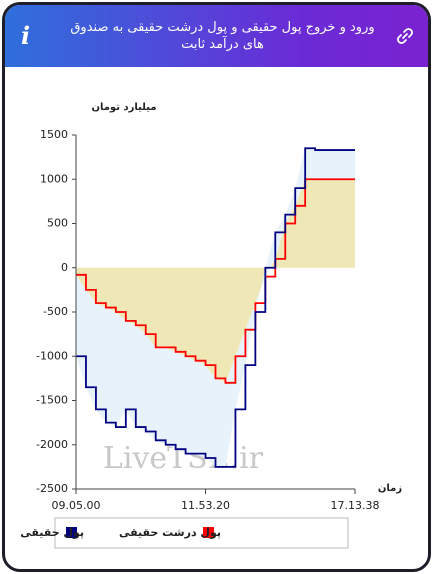 Image resolution: width=433 pixels, height=574 pixels. I want to click on x-axis-label: زمان, so click(390, 488).